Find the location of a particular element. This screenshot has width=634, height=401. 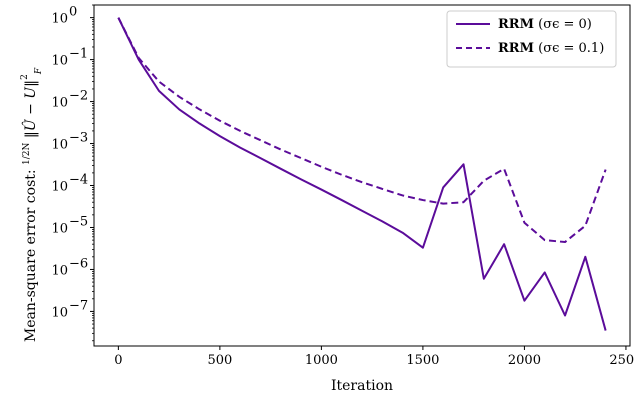

x-tick-label: 1000 is located at coordinates (321, 360).